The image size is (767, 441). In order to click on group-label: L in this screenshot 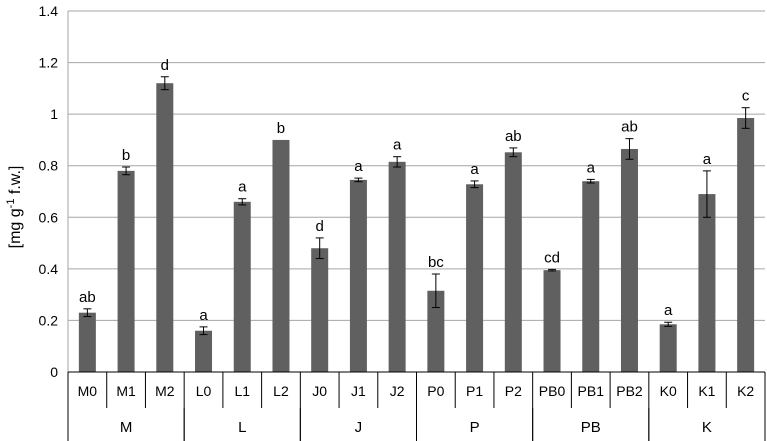, I will do `click(242, 427)`.